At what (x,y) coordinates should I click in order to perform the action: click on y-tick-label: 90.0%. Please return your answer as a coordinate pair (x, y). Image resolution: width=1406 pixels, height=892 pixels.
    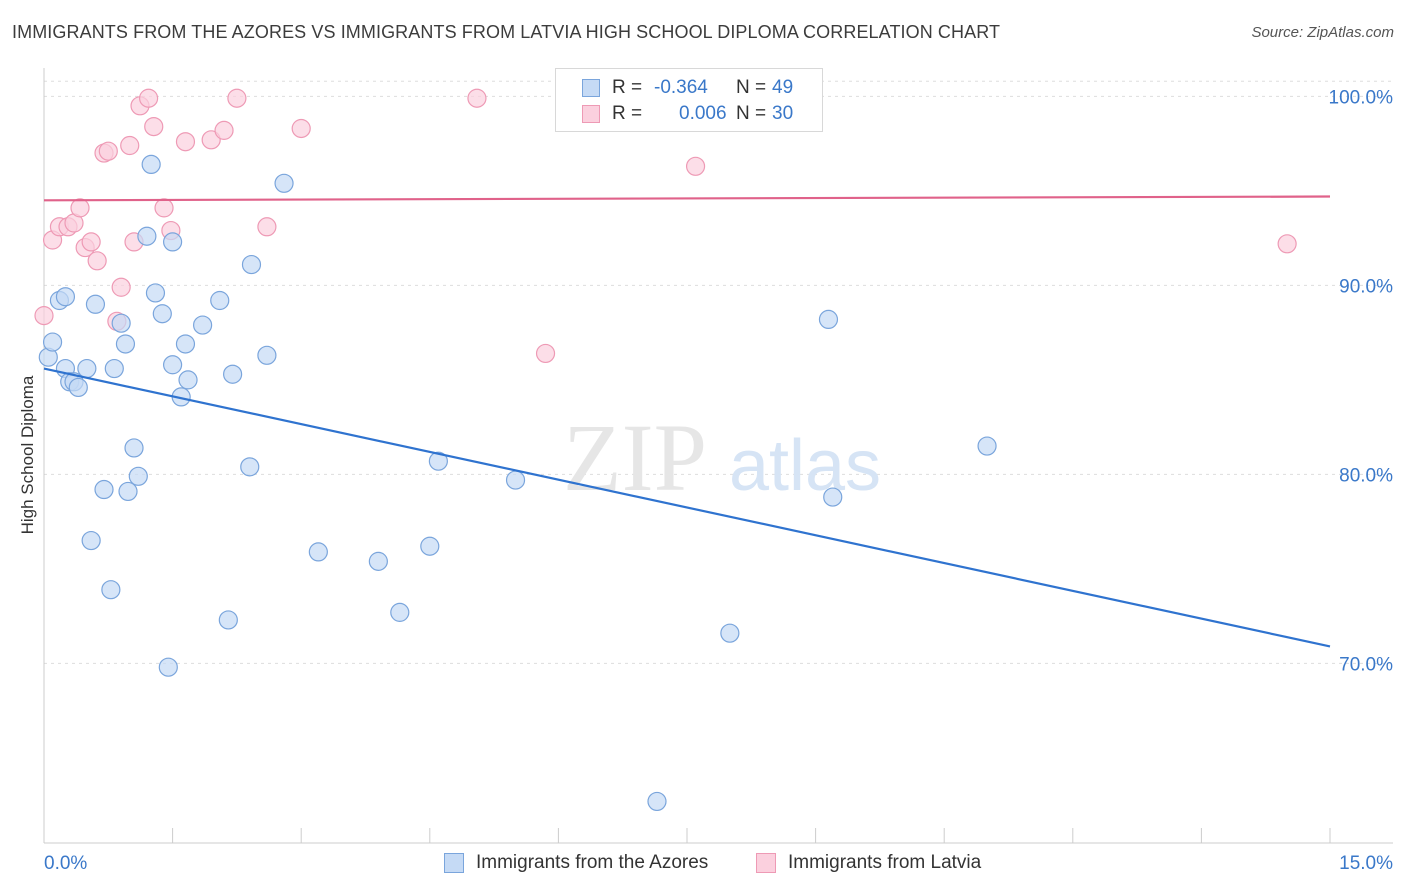
    Looking at the image, I should click on (1366, 286).